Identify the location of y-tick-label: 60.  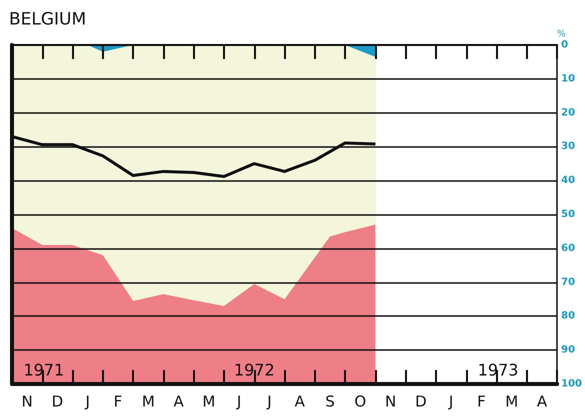
(568, 248).